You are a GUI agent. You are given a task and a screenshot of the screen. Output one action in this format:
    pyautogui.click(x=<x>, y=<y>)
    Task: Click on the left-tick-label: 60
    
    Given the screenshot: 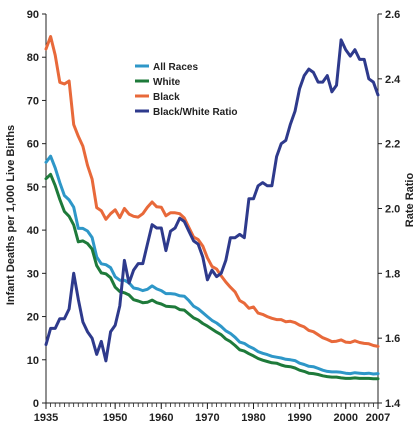 What is the action you would take?
    pyautogui.click(x=33, y=145)
    